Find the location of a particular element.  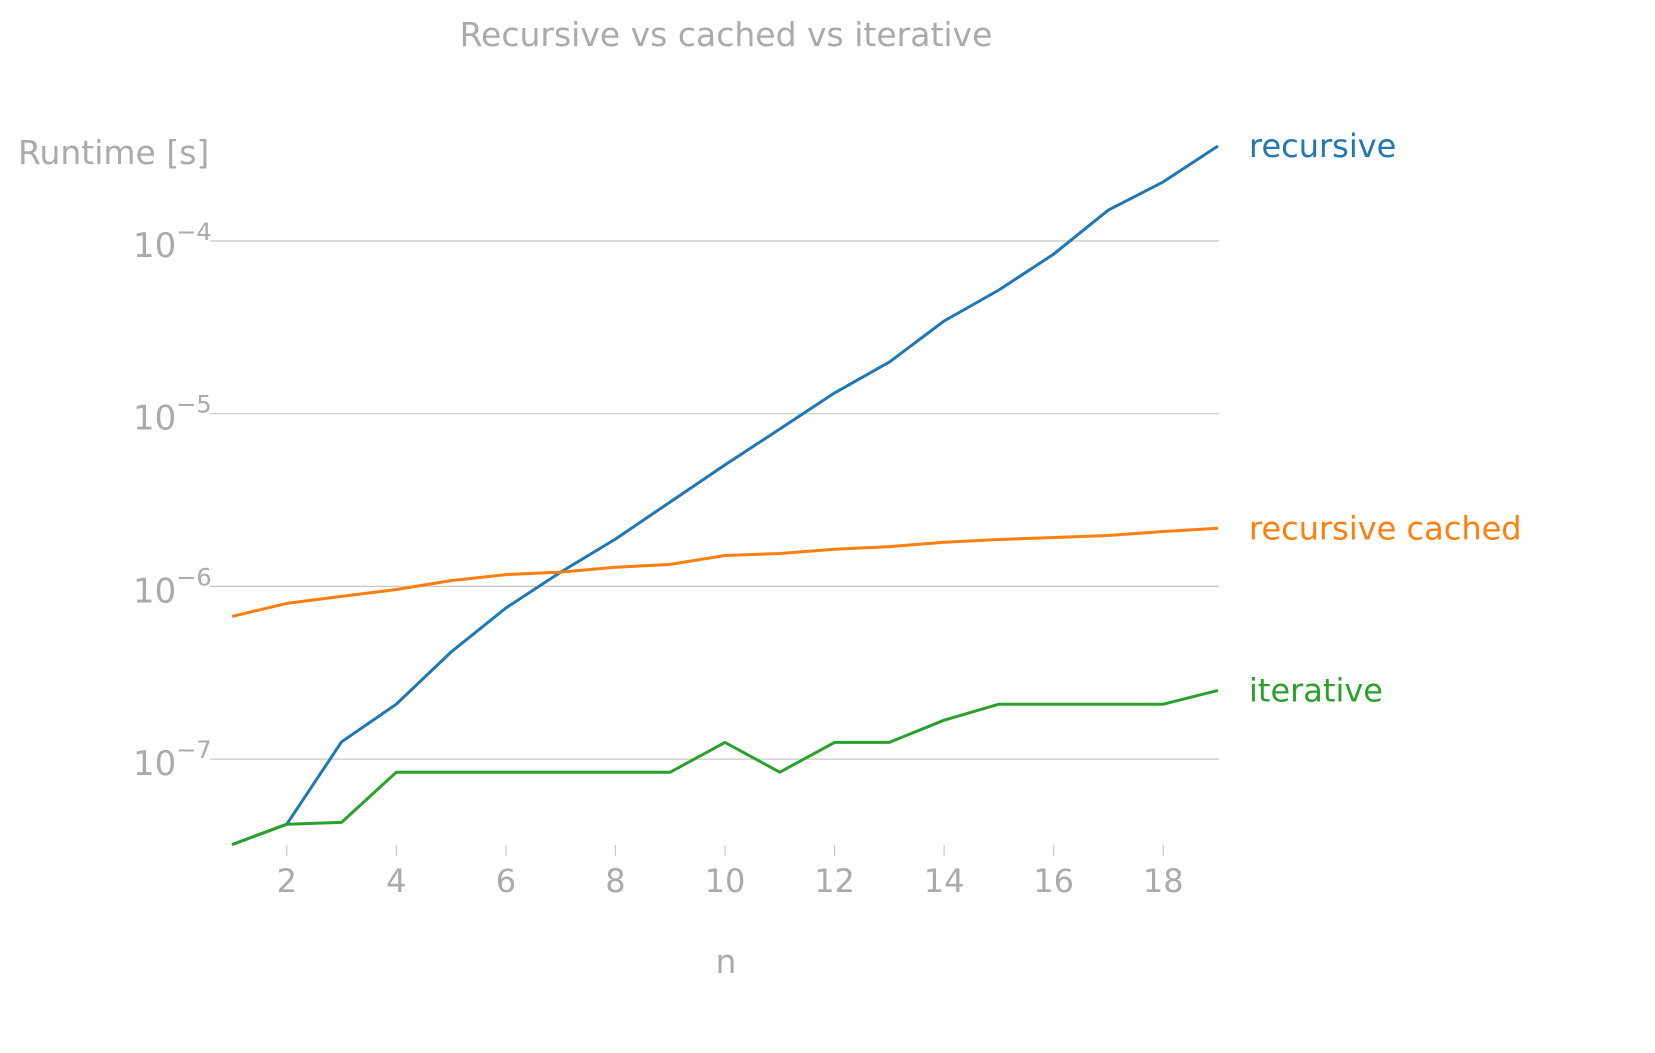

y-tick-label: 10⁻⁵ is located at coordinates (172, 415).